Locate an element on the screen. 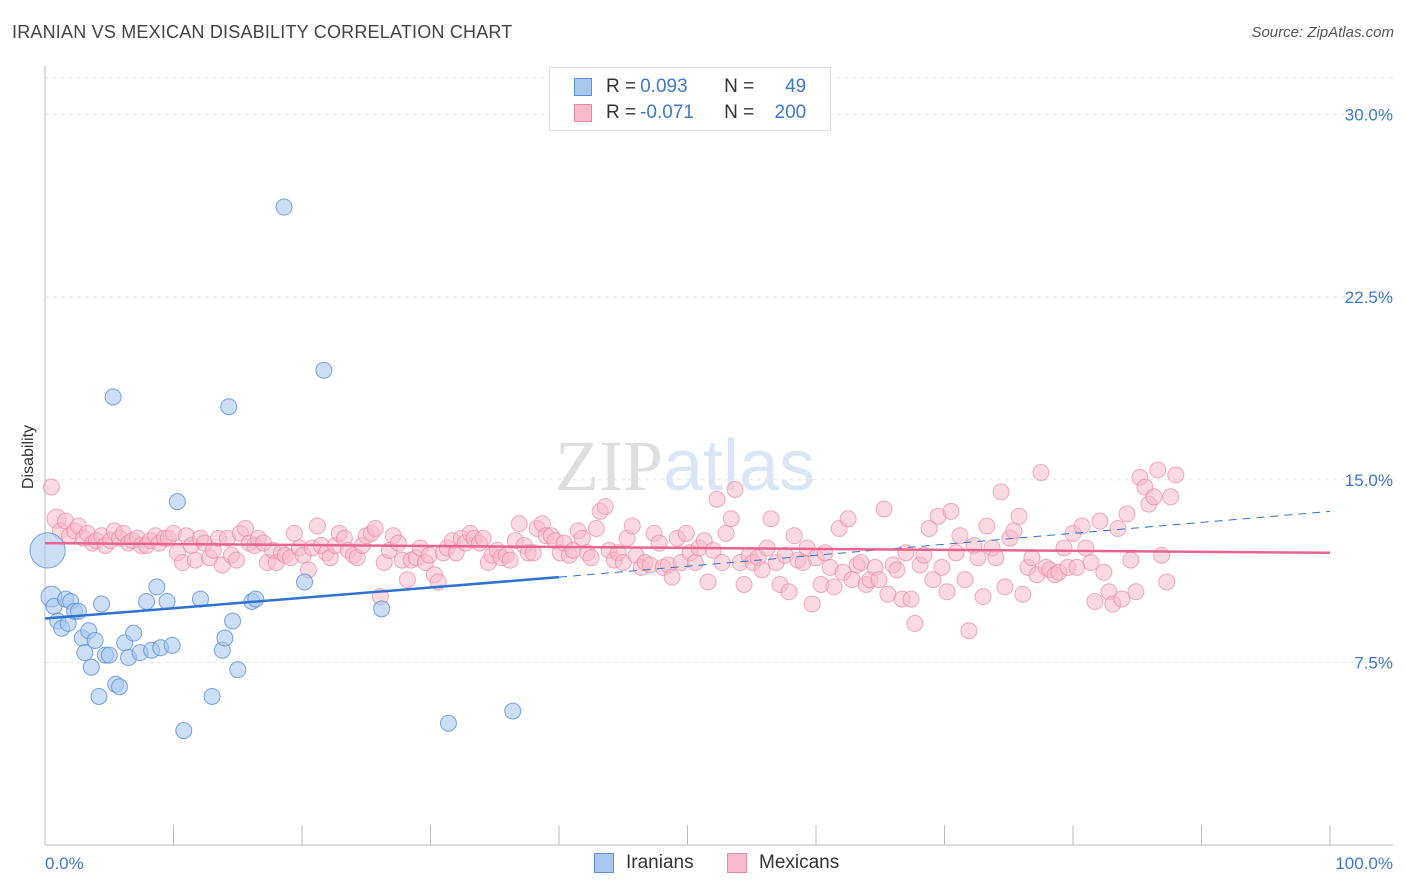  series-legend: Iranians Mexicans is located at coordinates (703, 865).